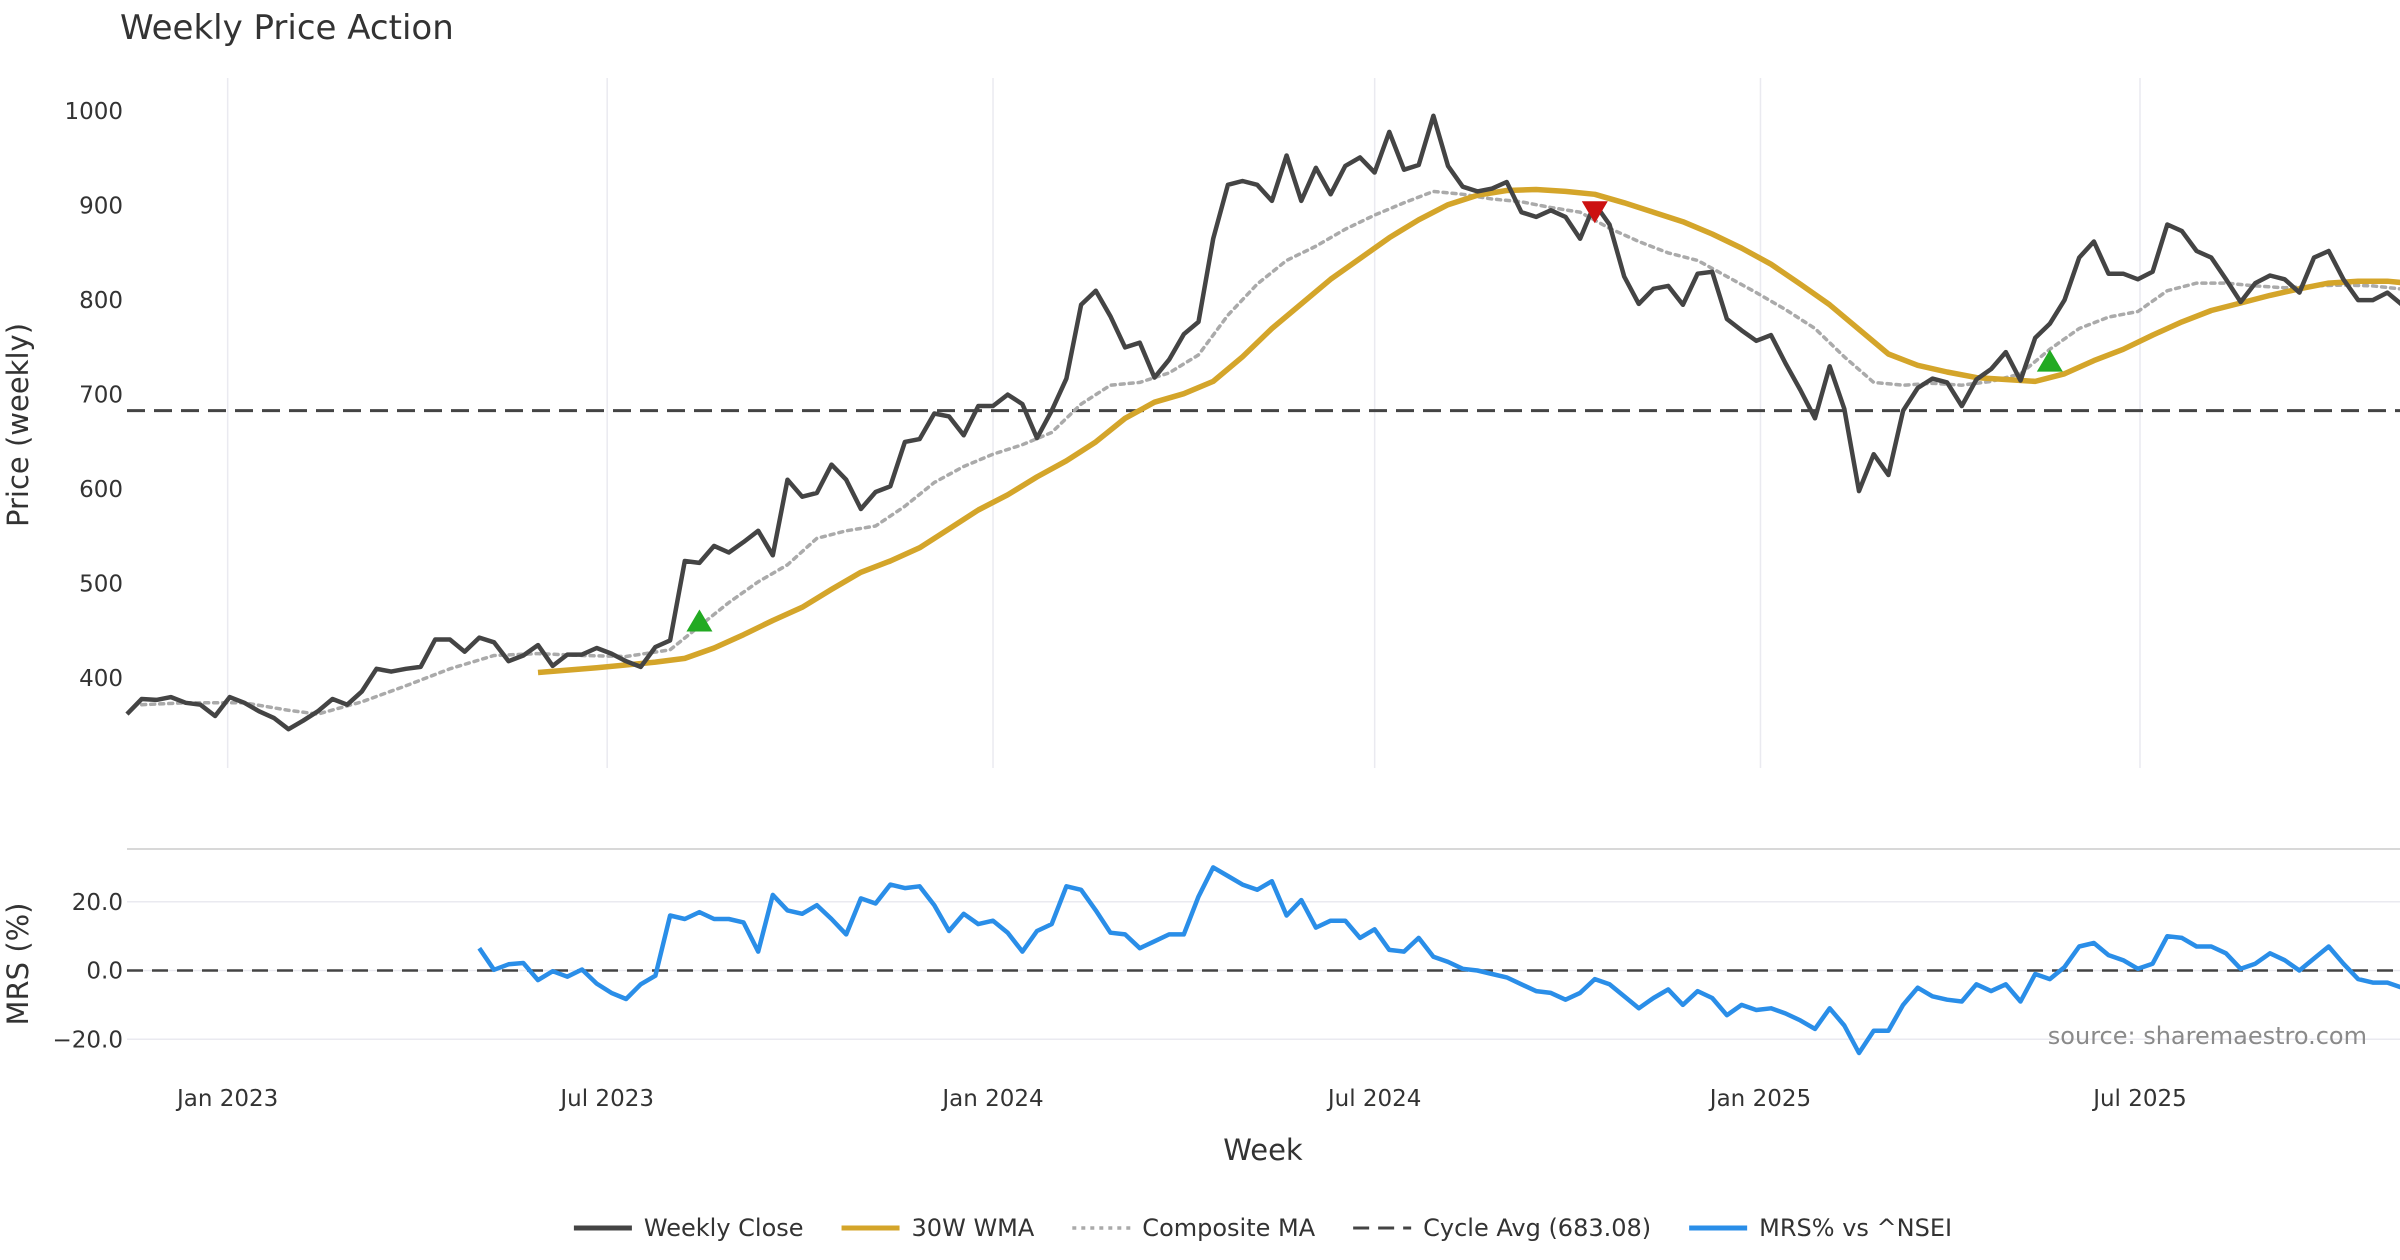 The width and height of the screenshot is (2400, 1260). Describe the element at coordinates (18, 964) in the screenshot. I see `mrs-y-axis-title: MRS (%)` at that location.